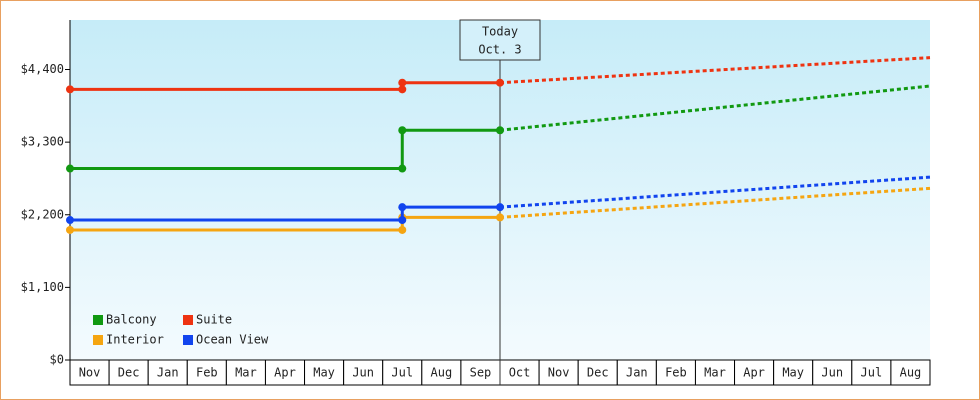 Image resolution: width=980 pixels, height=400 pixels. What do you see at coordinates (520, 373) in the screenshot?
I see `x-tick-label: Oct` at bounding box center [520, 373].